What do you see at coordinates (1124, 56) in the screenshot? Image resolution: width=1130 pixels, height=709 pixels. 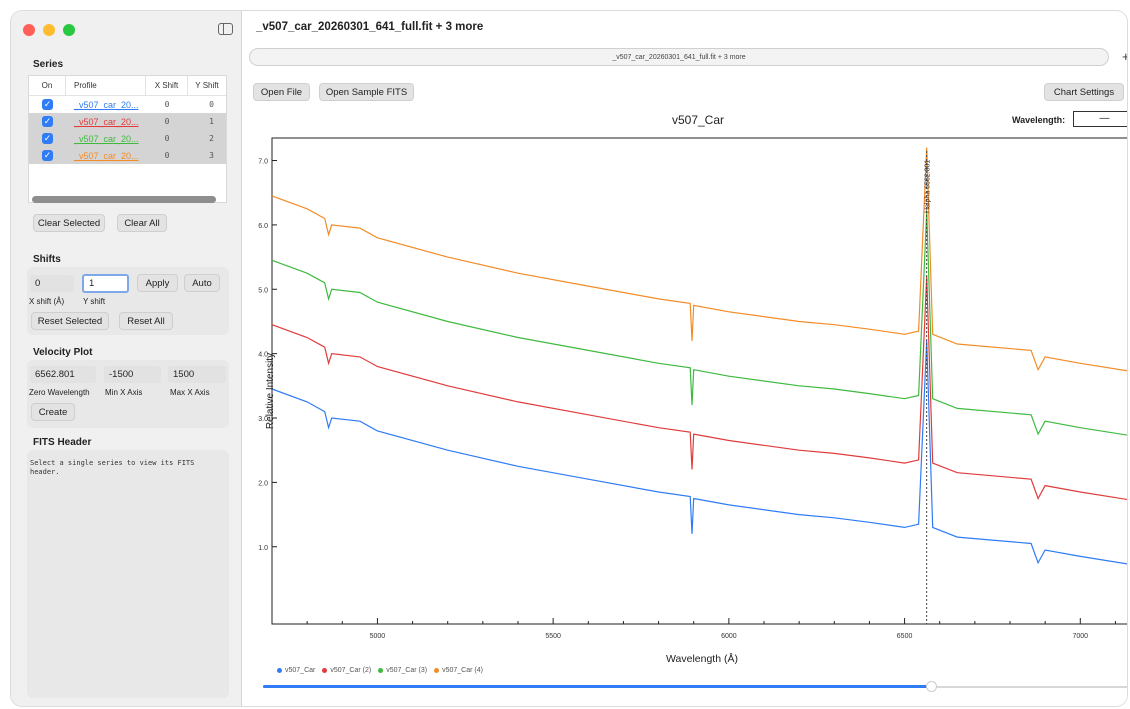 I see `add-tab-icon: +` at bounding box center [1124, 56].